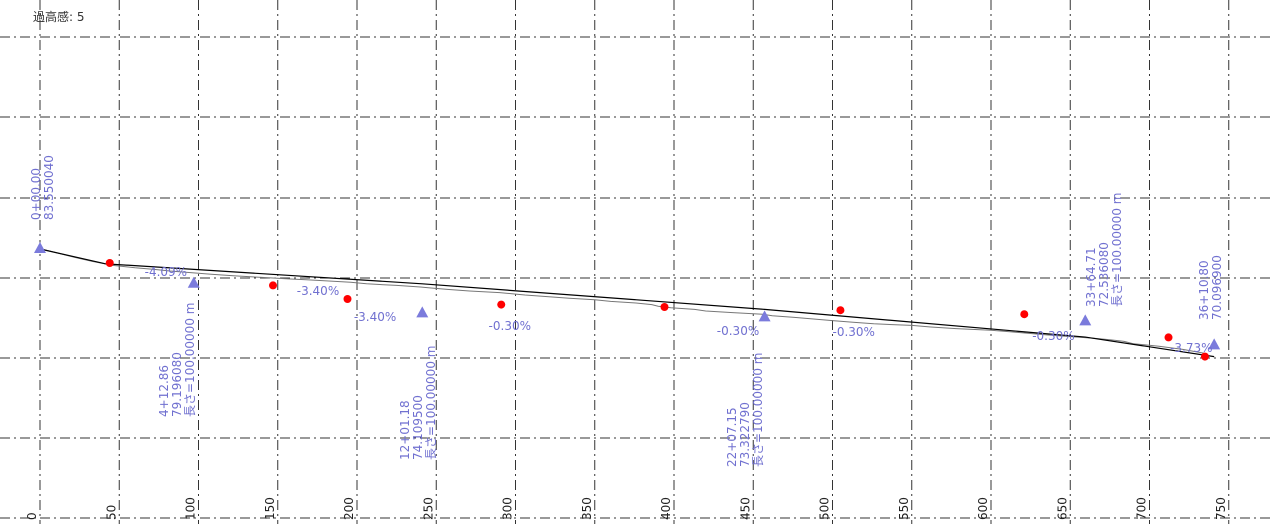 Image resolution: width=1271 pixels, height=524 pixels. Describe the element at coordinates (587, 508) in the screenshot. I see `x-tick-label: 350` at that location.